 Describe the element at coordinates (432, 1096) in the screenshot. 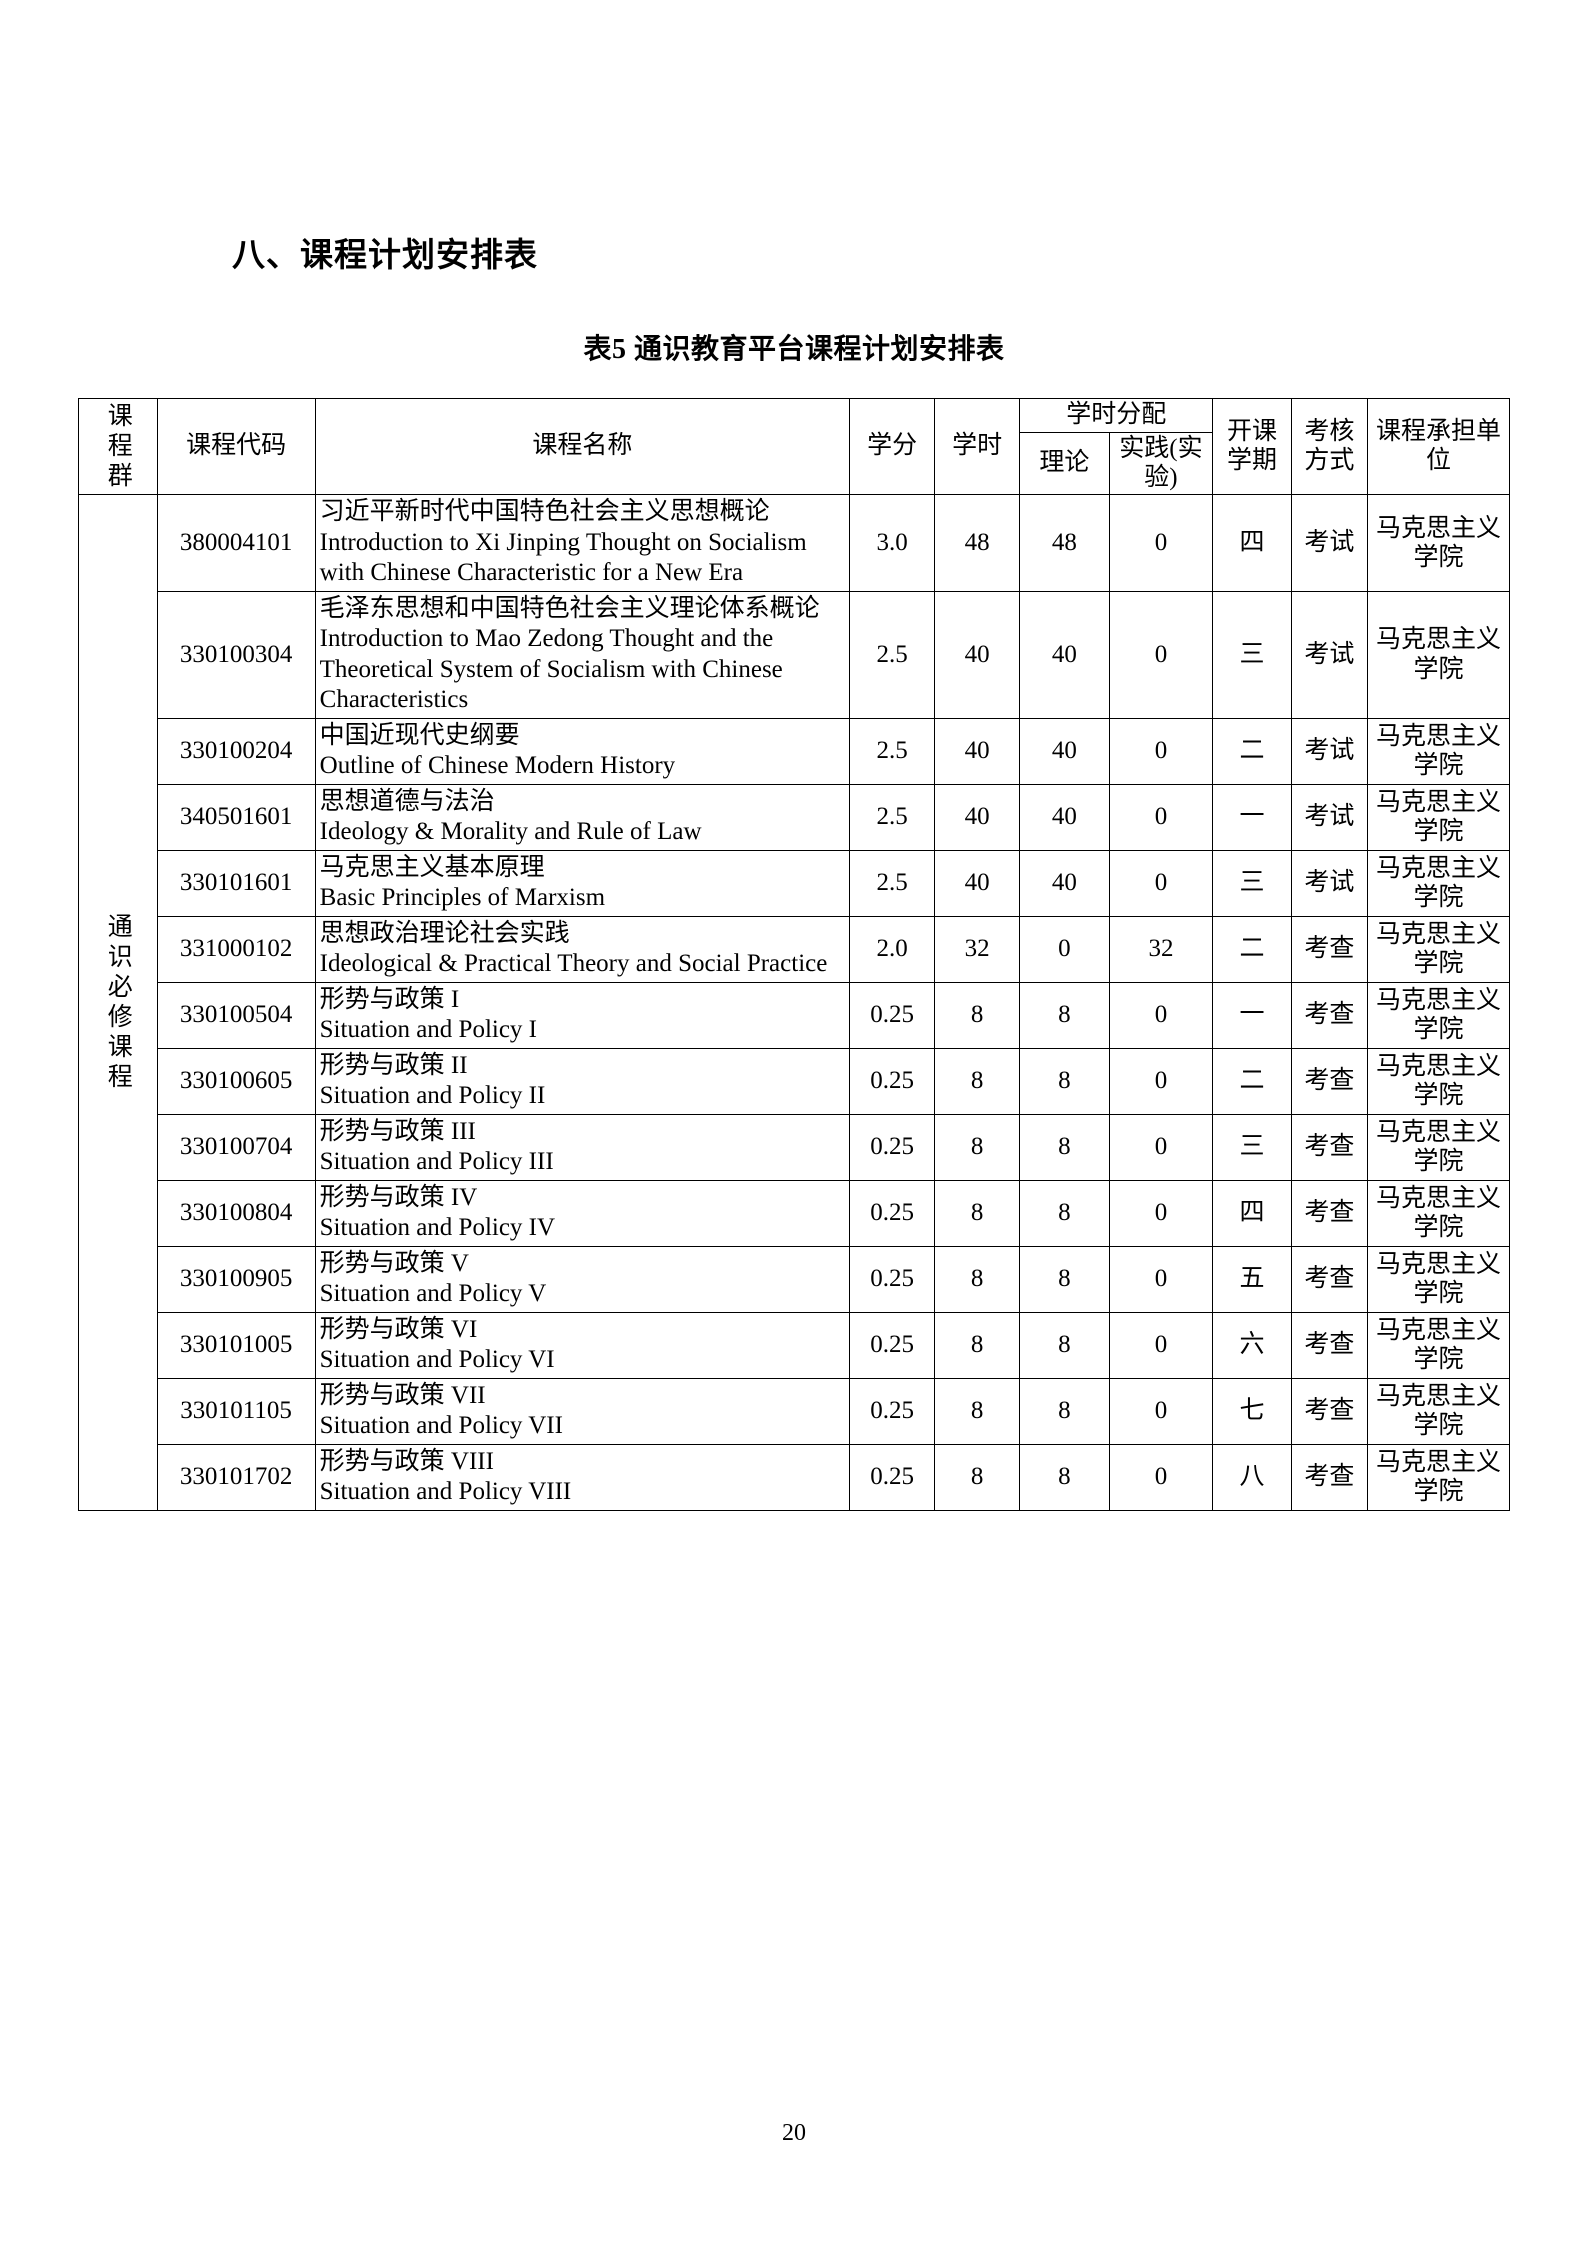

I see `course-name-en: Situation and Policy II` at that location.